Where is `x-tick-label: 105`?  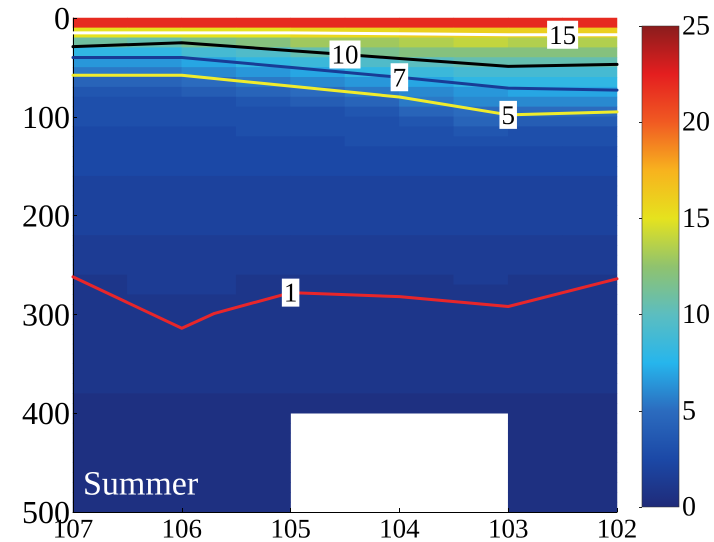 x-tick-label: 105 is located at coordinates (290, 528).